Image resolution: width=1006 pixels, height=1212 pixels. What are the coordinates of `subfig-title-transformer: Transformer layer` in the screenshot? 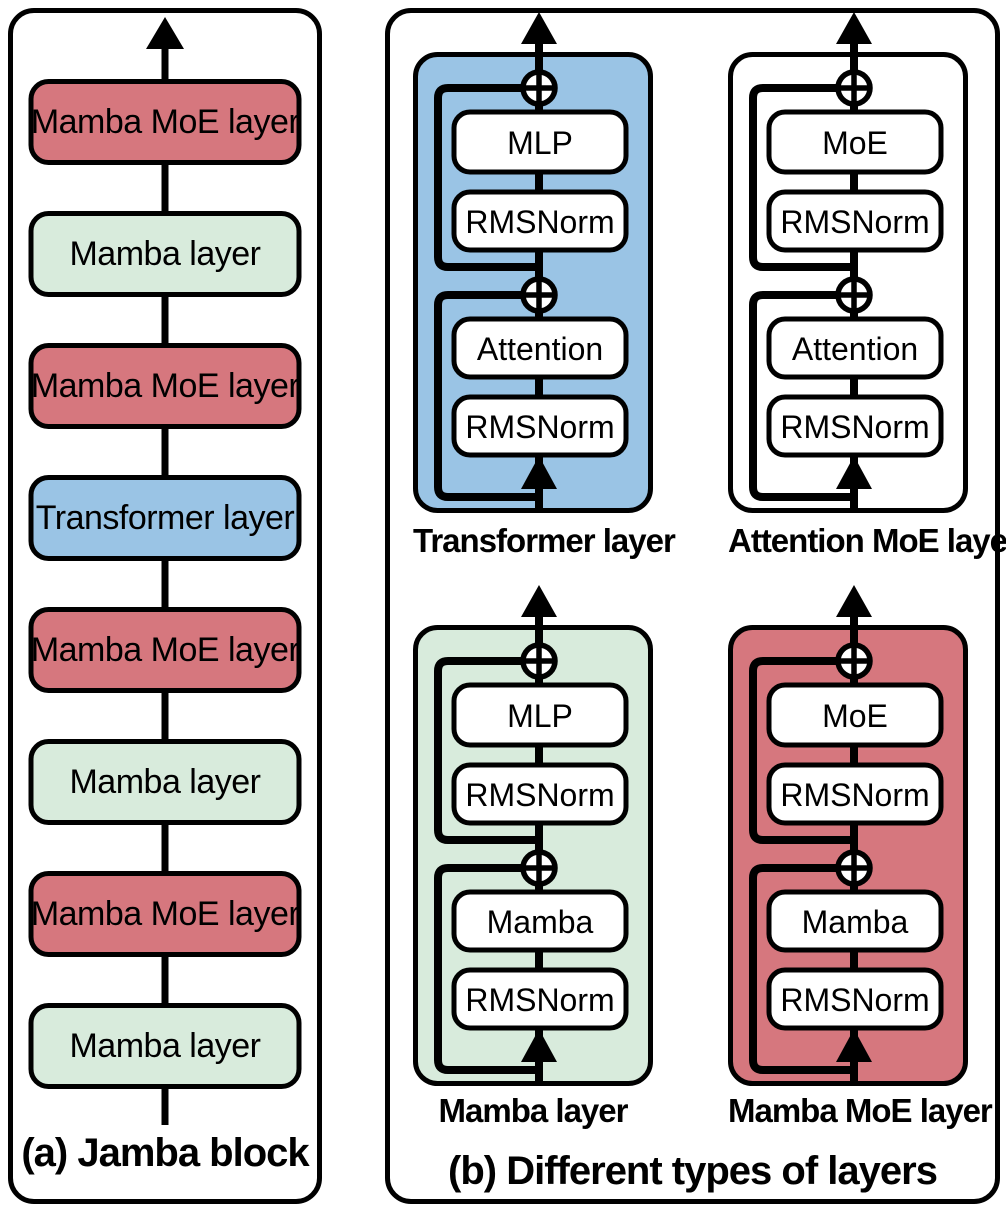 It's located at (544, 540).